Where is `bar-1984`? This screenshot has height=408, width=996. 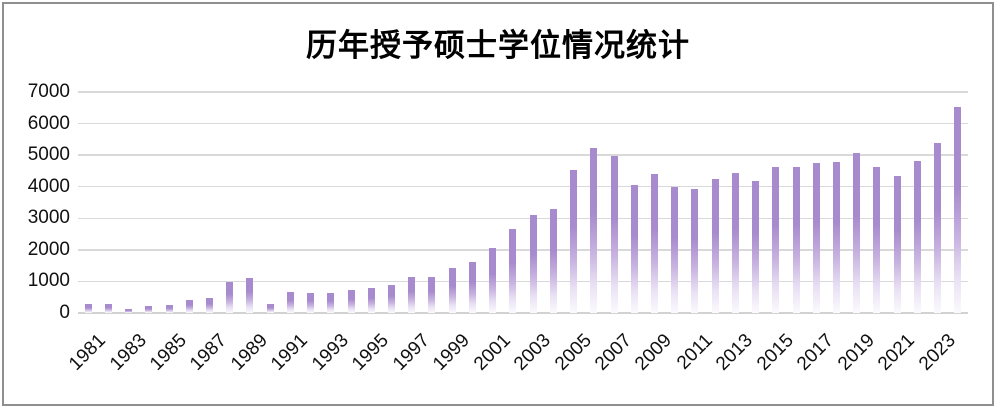
bar-1984 is located at coordinates (149, 309).